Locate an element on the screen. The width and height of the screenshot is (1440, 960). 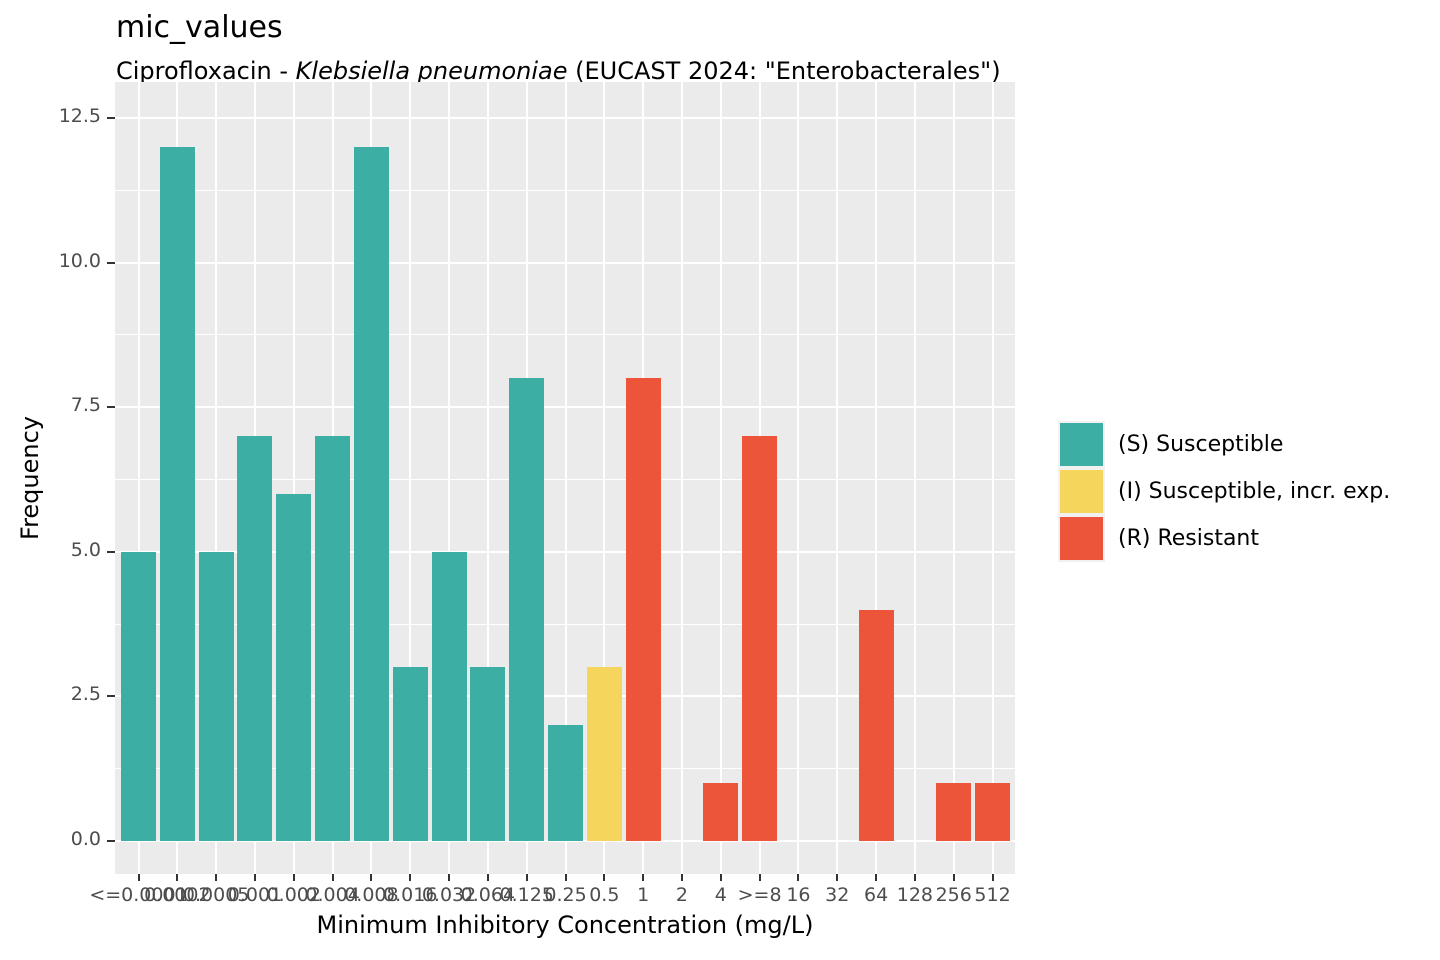
bar-mic-0.5 is located at coordinates (604, 754).